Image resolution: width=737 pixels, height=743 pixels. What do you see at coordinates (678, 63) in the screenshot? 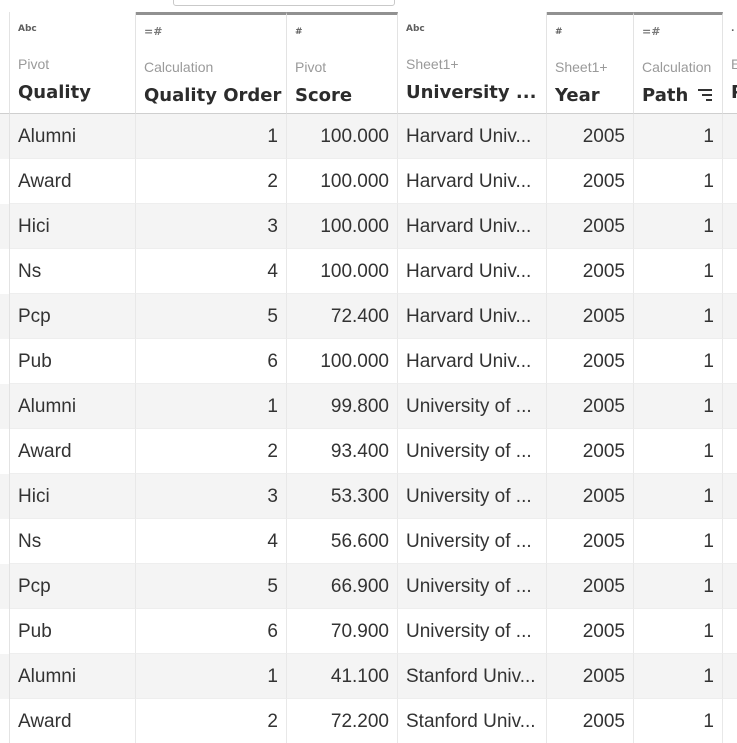
I see `column-header-path: =# Calculation Path` at bounding box center [678, 63].